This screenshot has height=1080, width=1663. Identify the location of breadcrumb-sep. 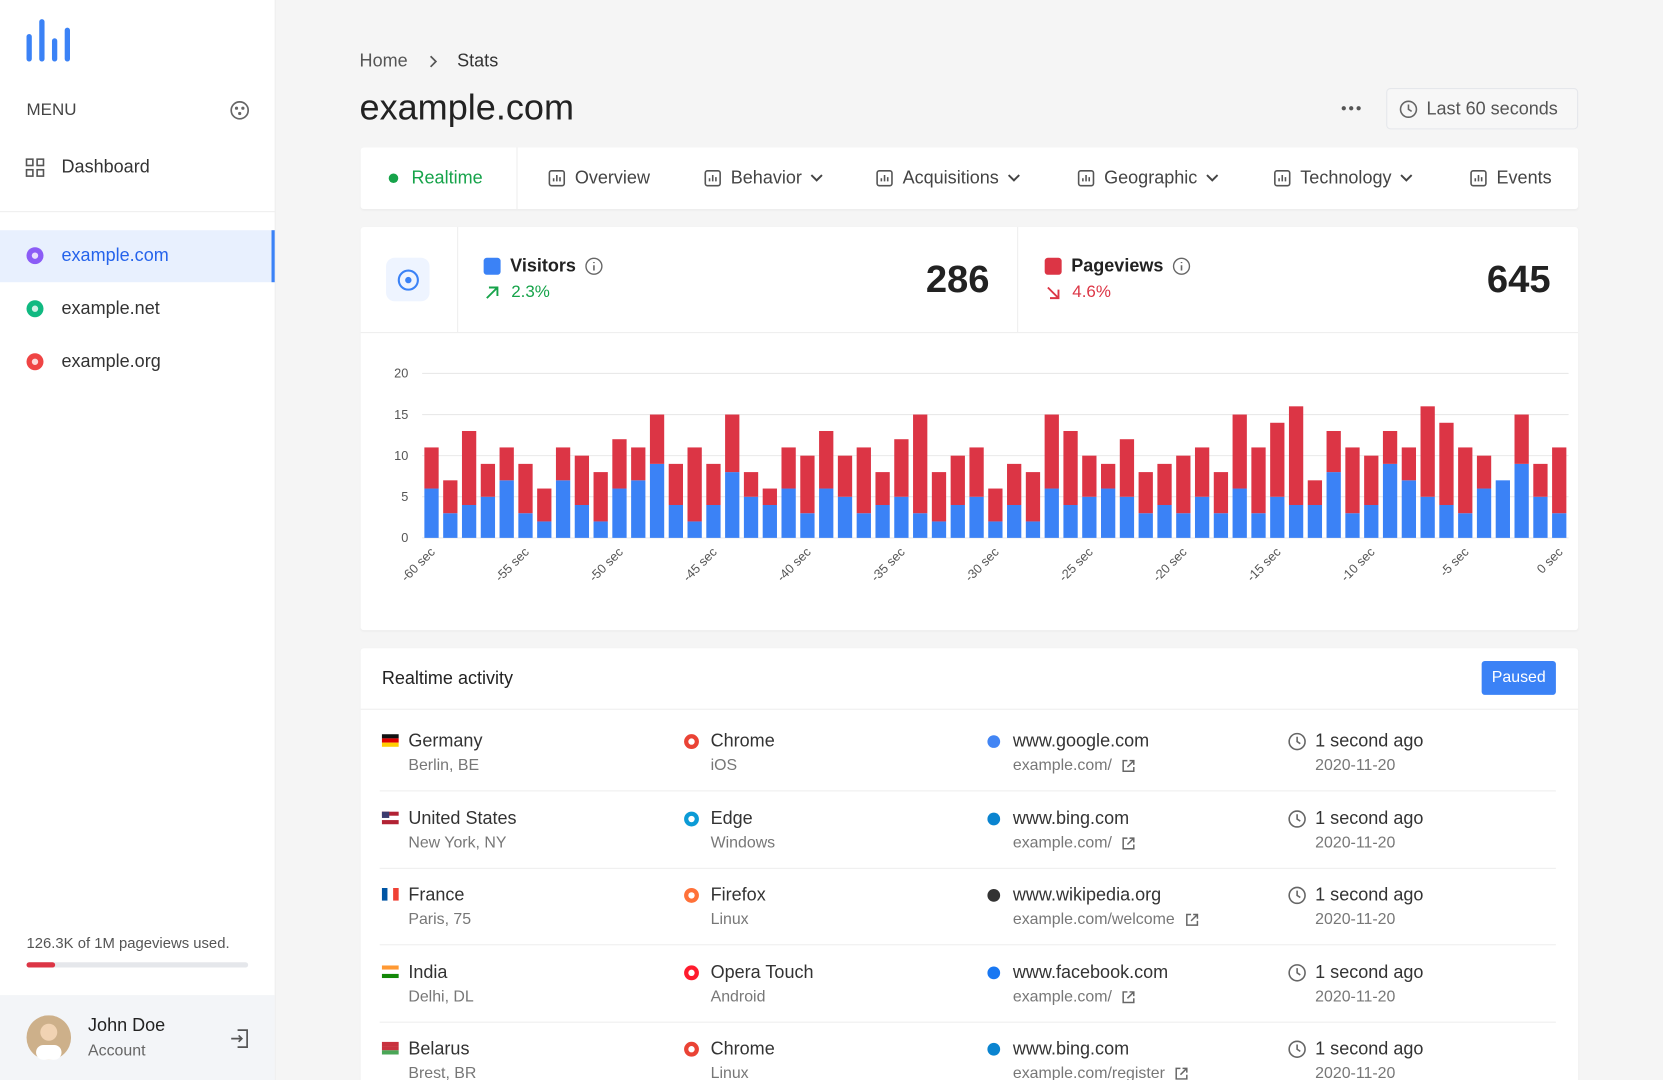
(434, 61).